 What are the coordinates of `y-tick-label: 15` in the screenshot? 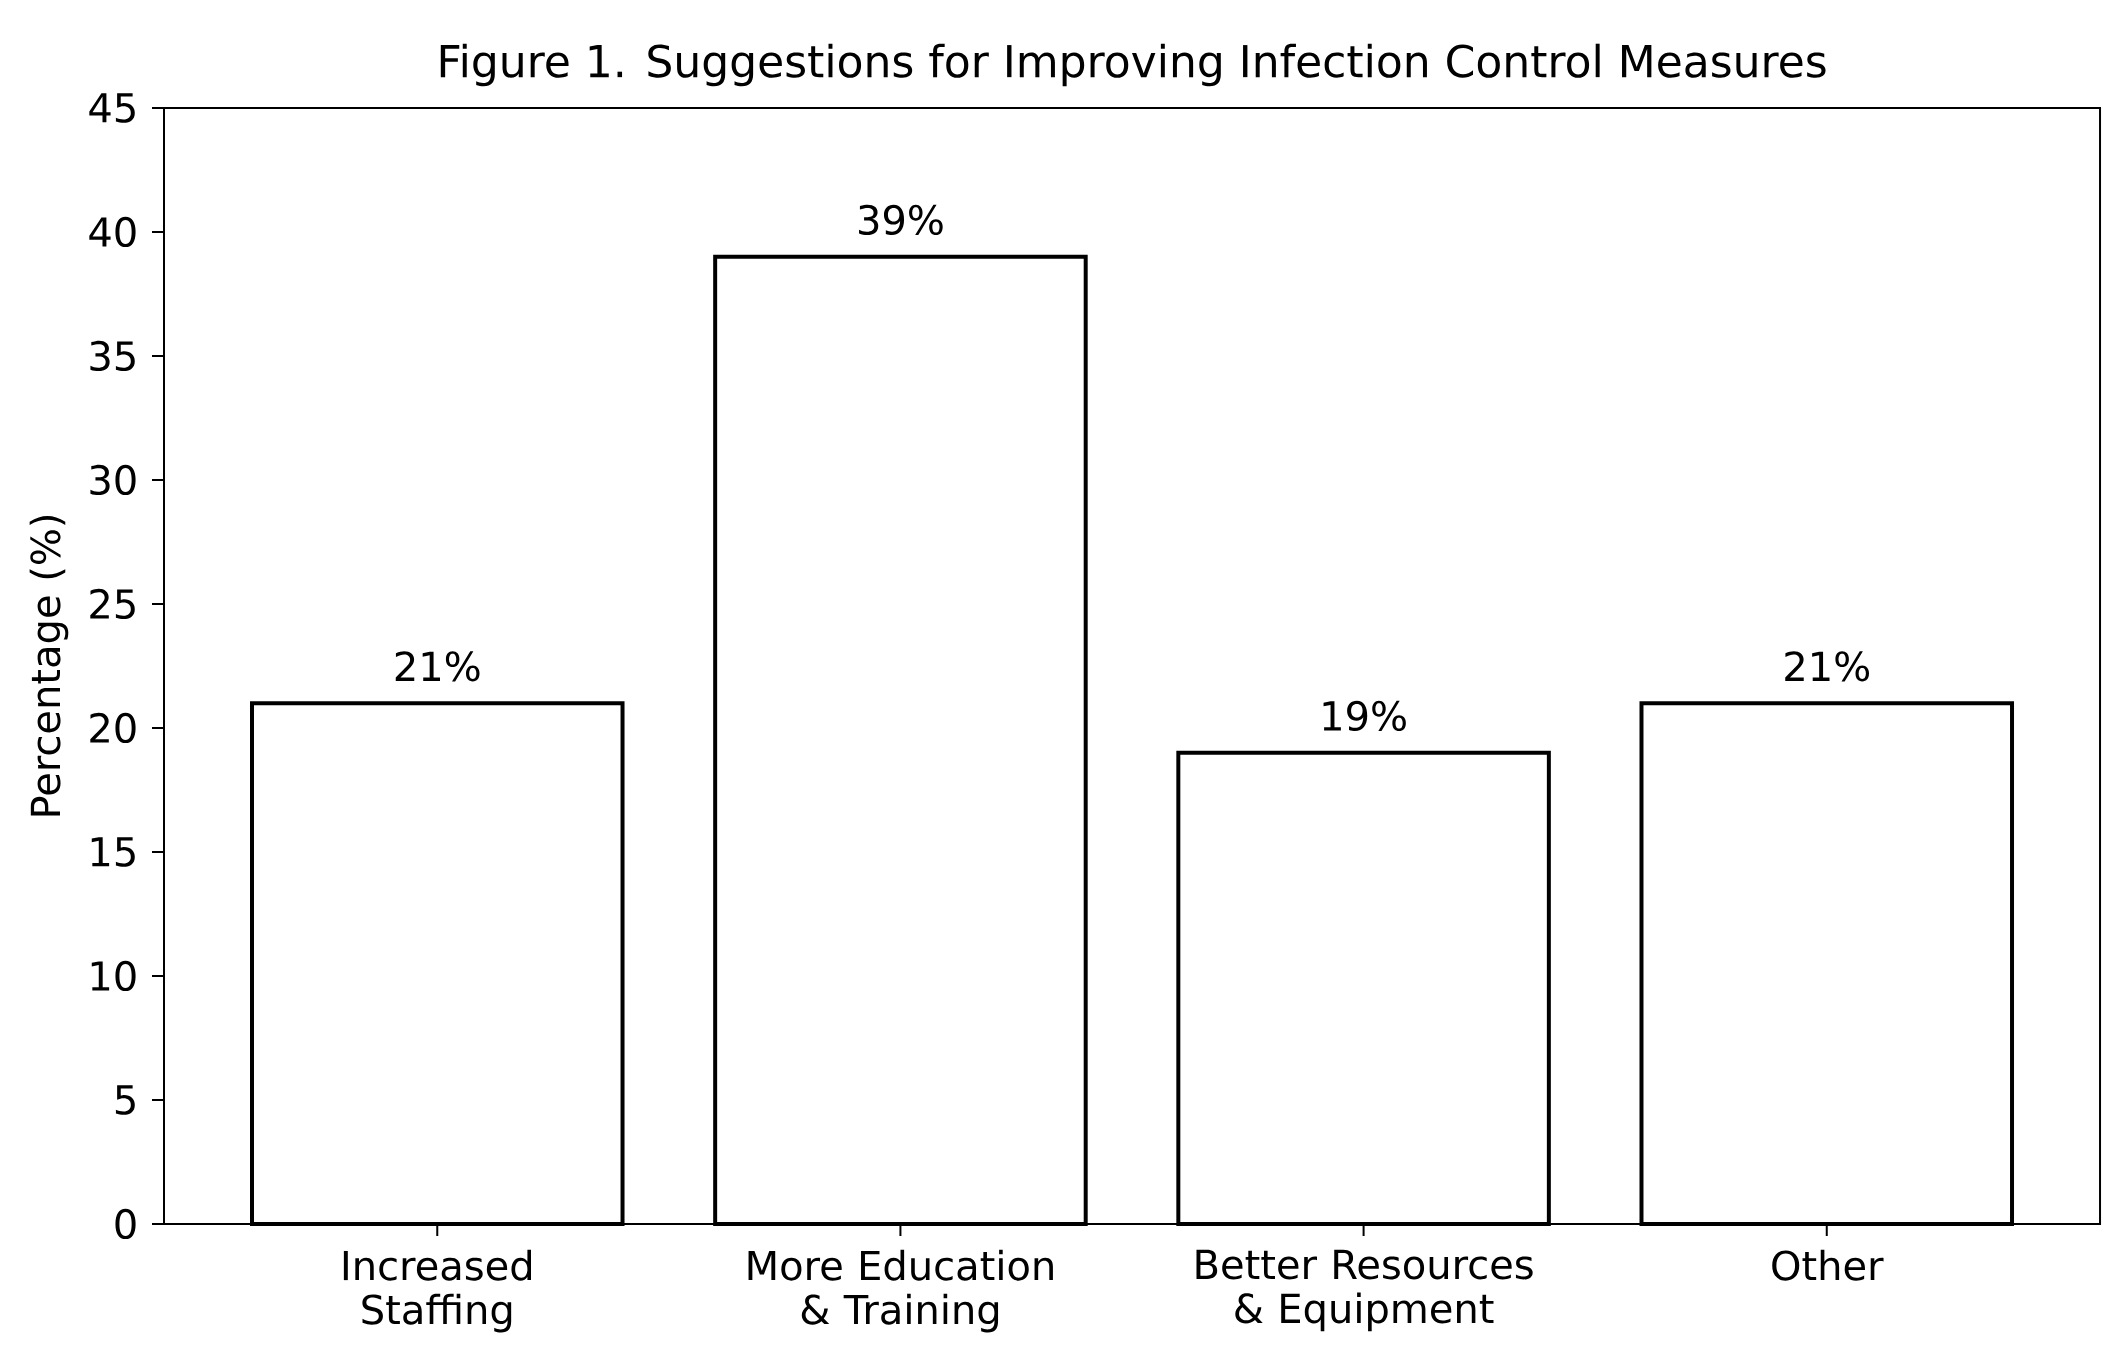 It's located at (113, 852).